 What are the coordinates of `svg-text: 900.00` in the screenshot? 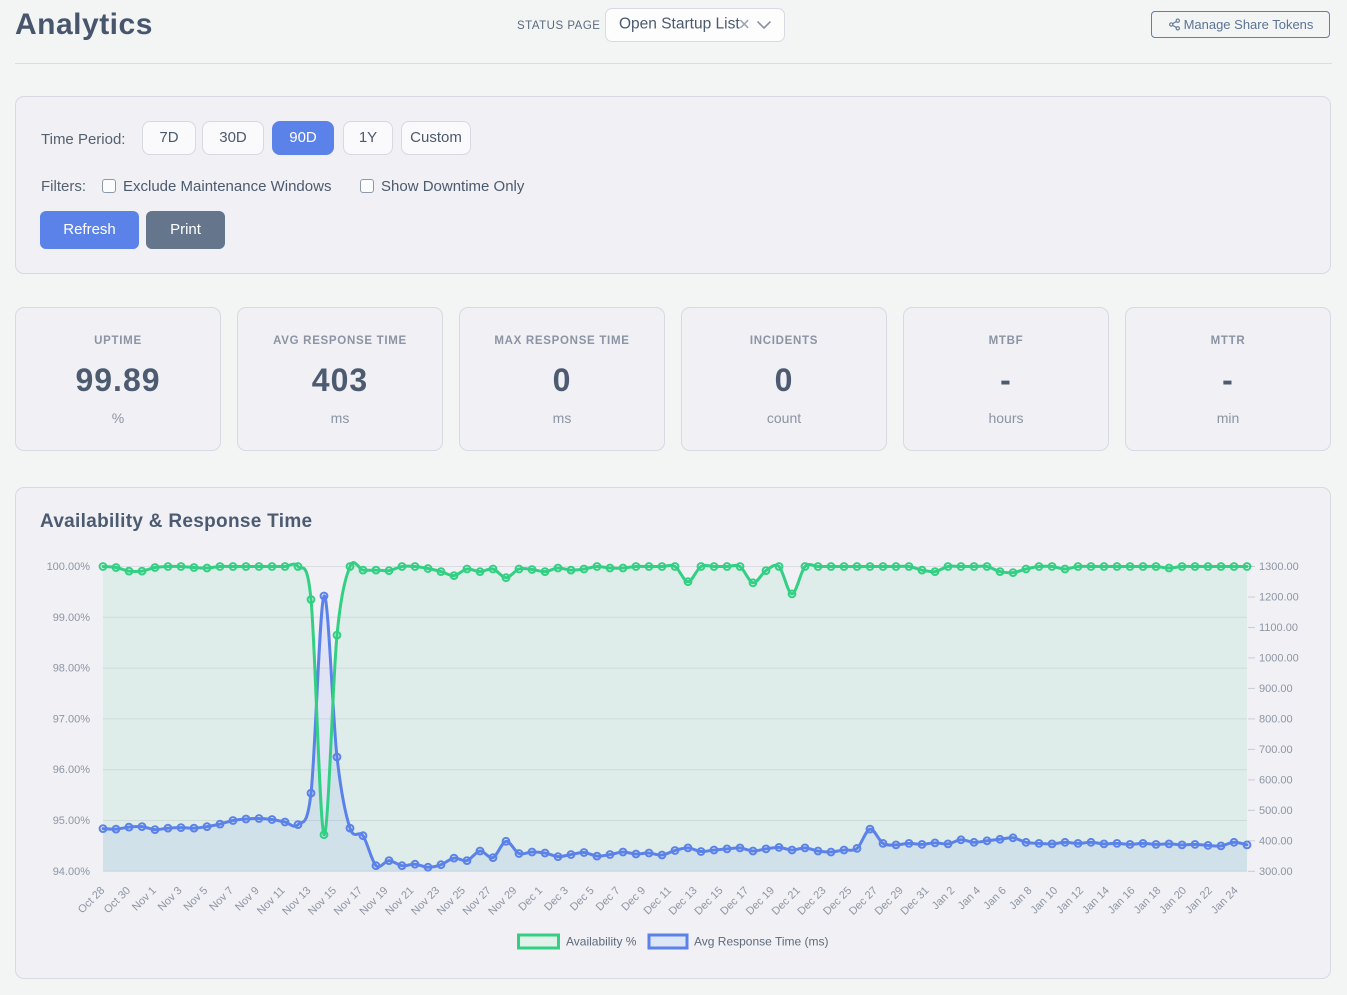 It's located at (1276, 689).